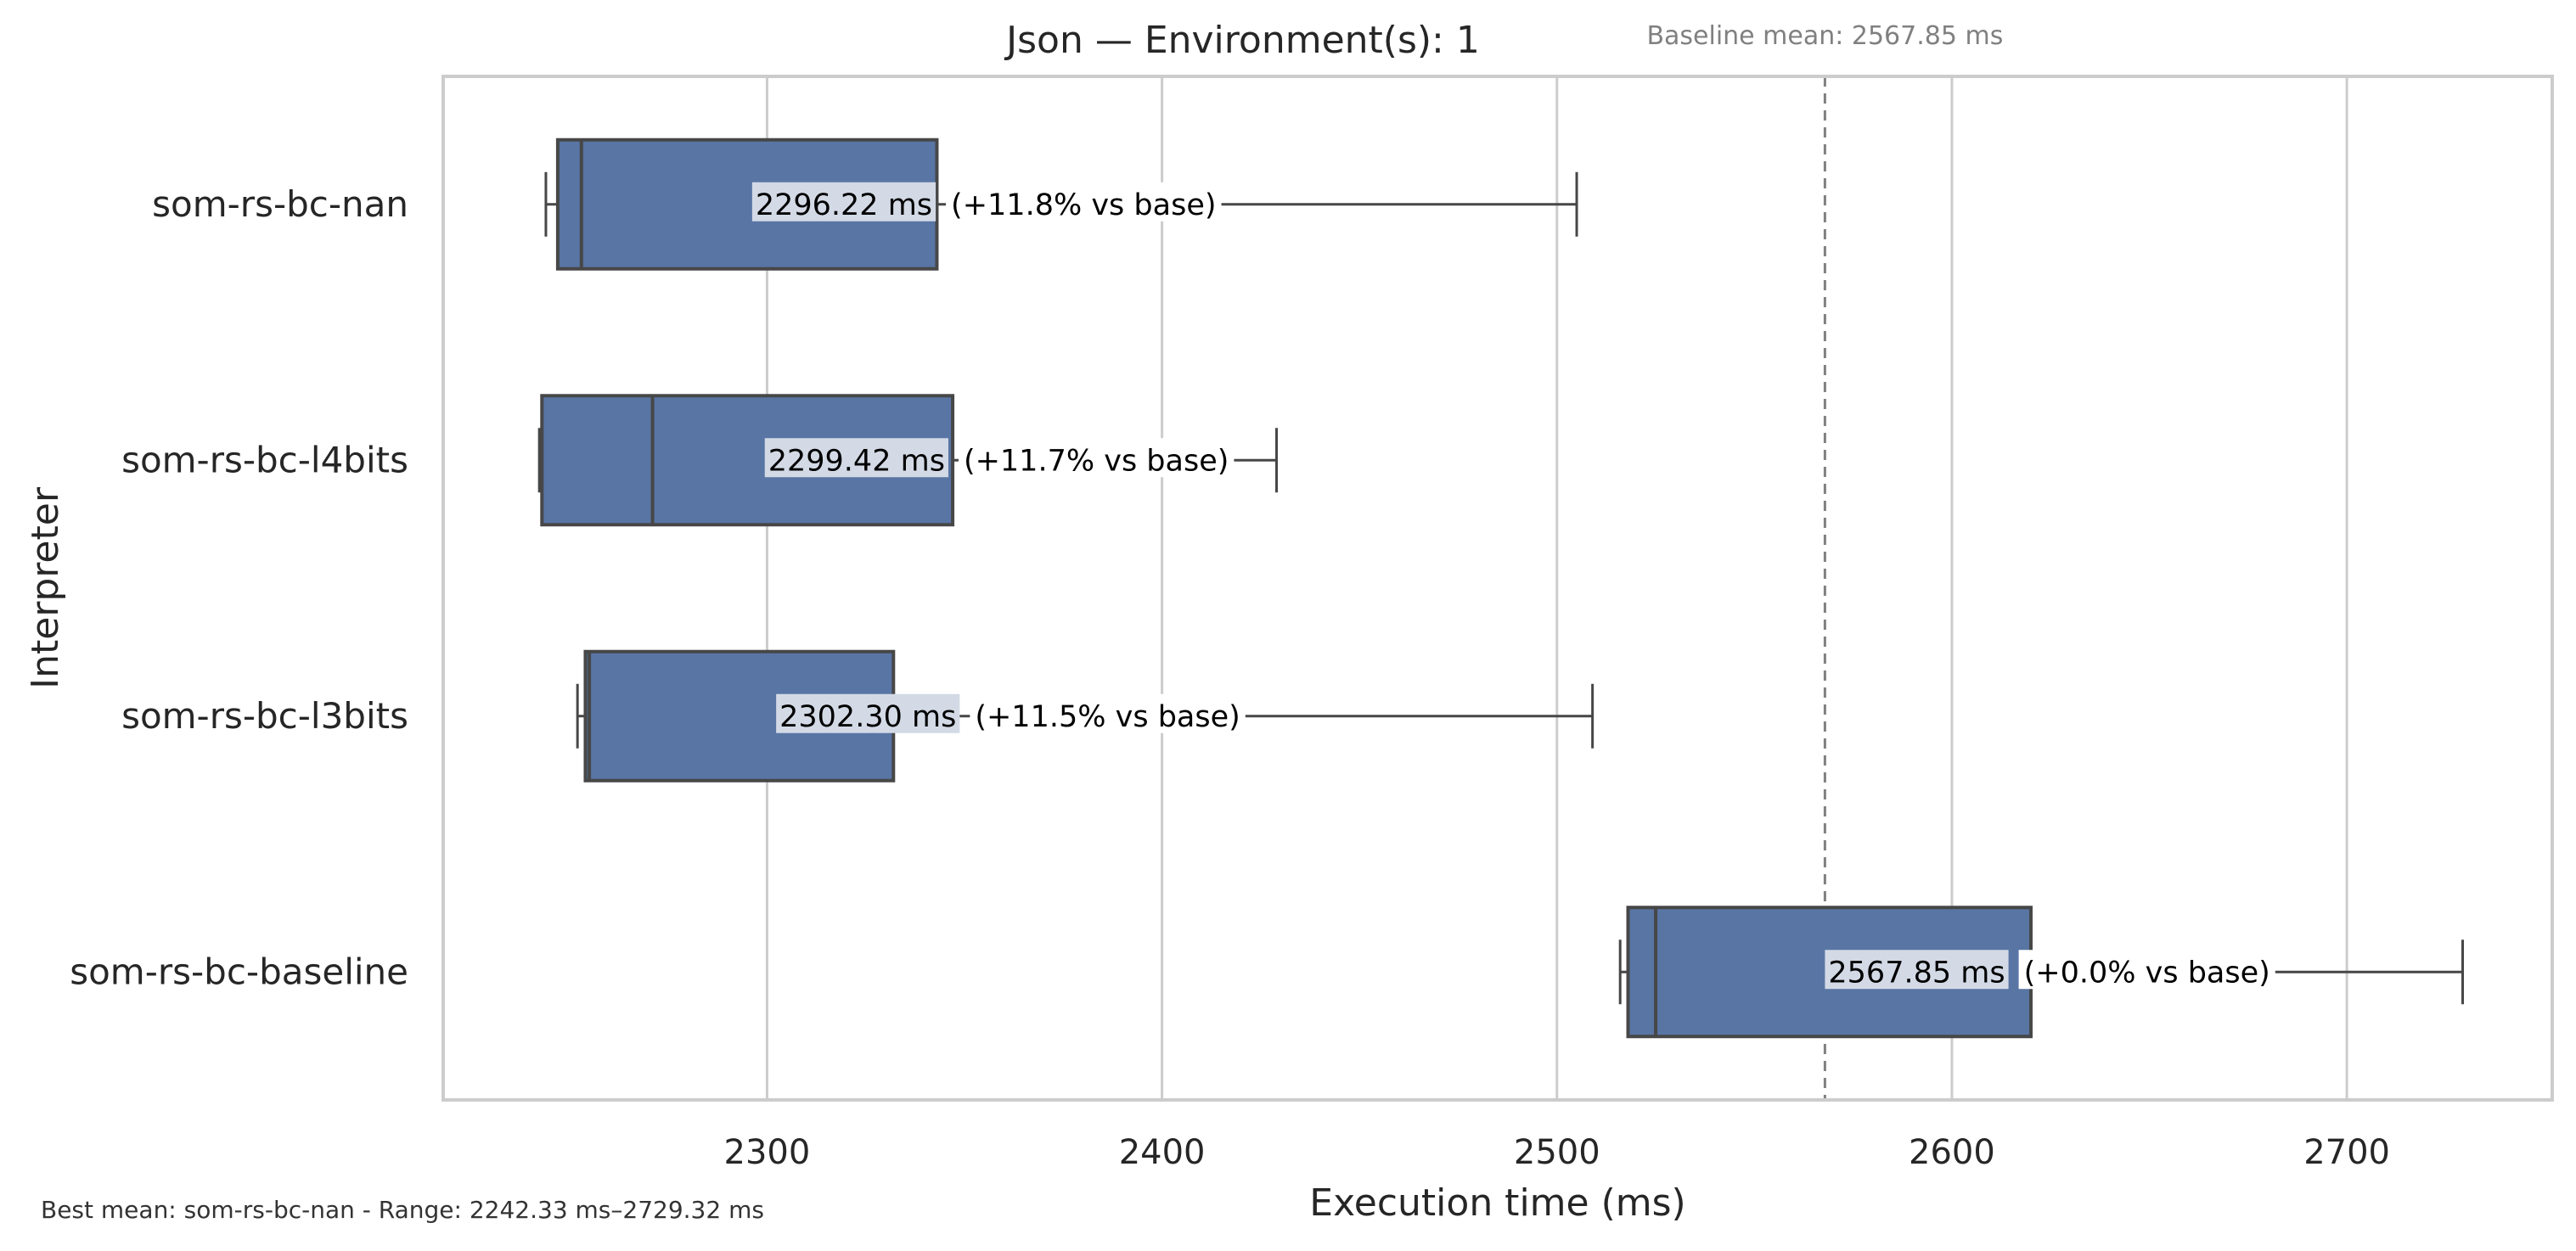 The width and height of the screenshot is (2576, 1251). What do you see at coordinates (2147, 973) in the screenshot?
I see `delta-label-som-rs-bc-baseline: (+0.0% vs base)` at bounding box center [2147, 973].